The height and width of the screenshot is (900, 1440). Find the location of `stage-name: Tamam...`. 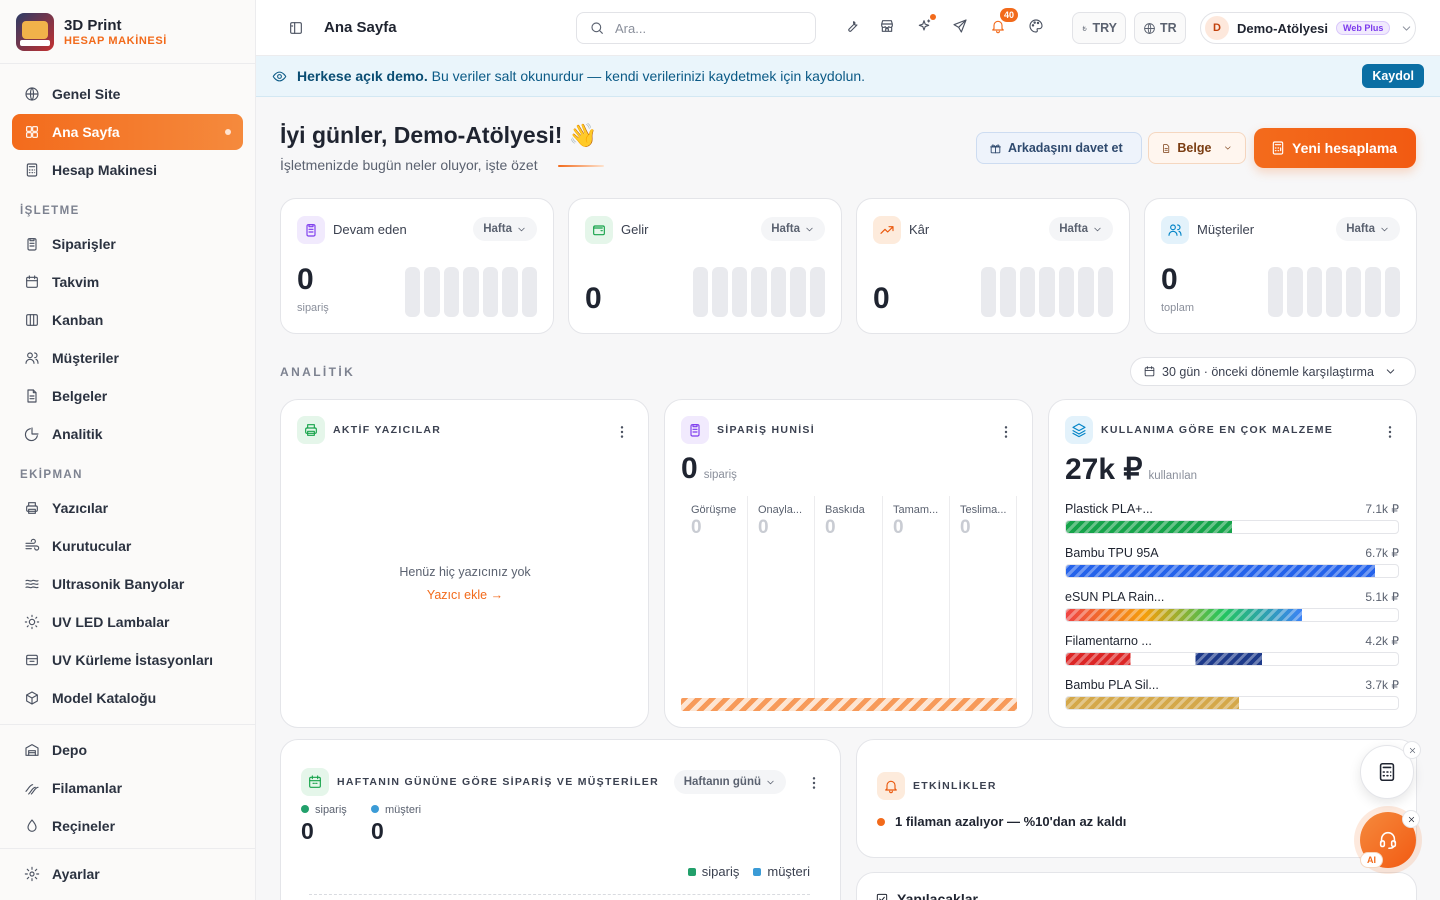

stage-name: Tamam... is located at coordinates (916, 510).